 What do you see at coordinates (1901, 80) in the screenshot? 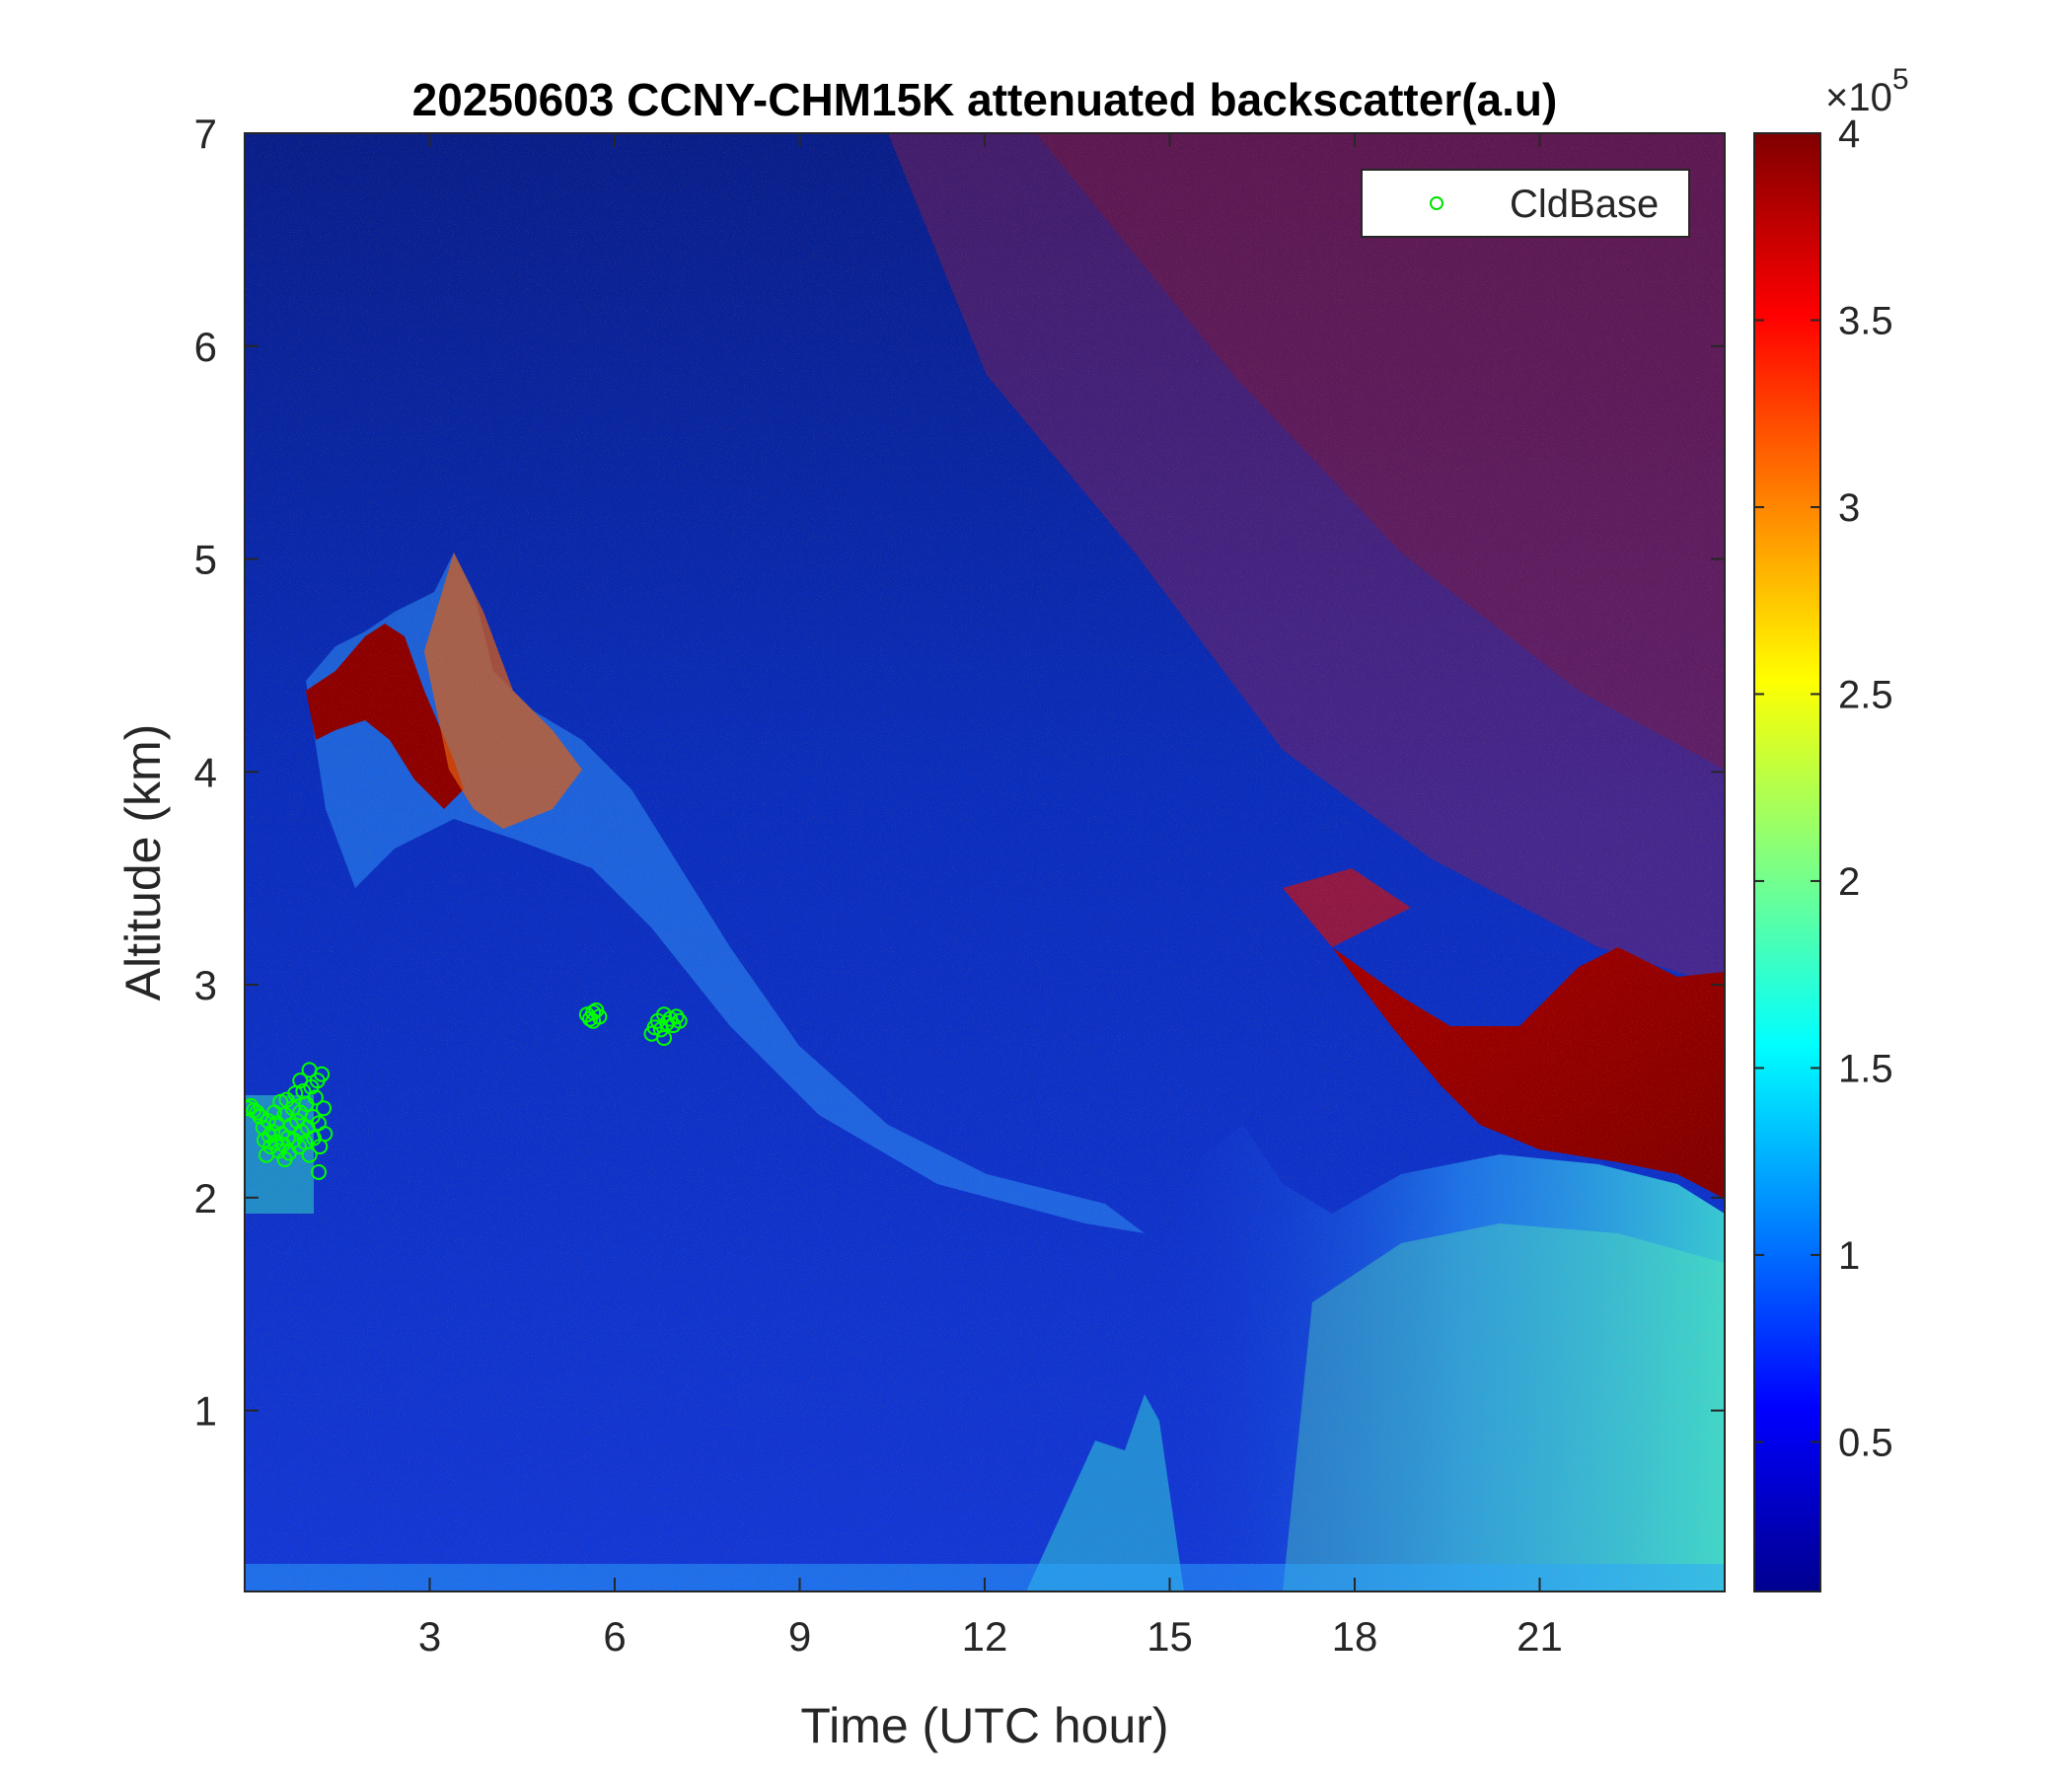
I see `colorbar-multiplier-exponent: 5` at bounding box center [1901, 80].